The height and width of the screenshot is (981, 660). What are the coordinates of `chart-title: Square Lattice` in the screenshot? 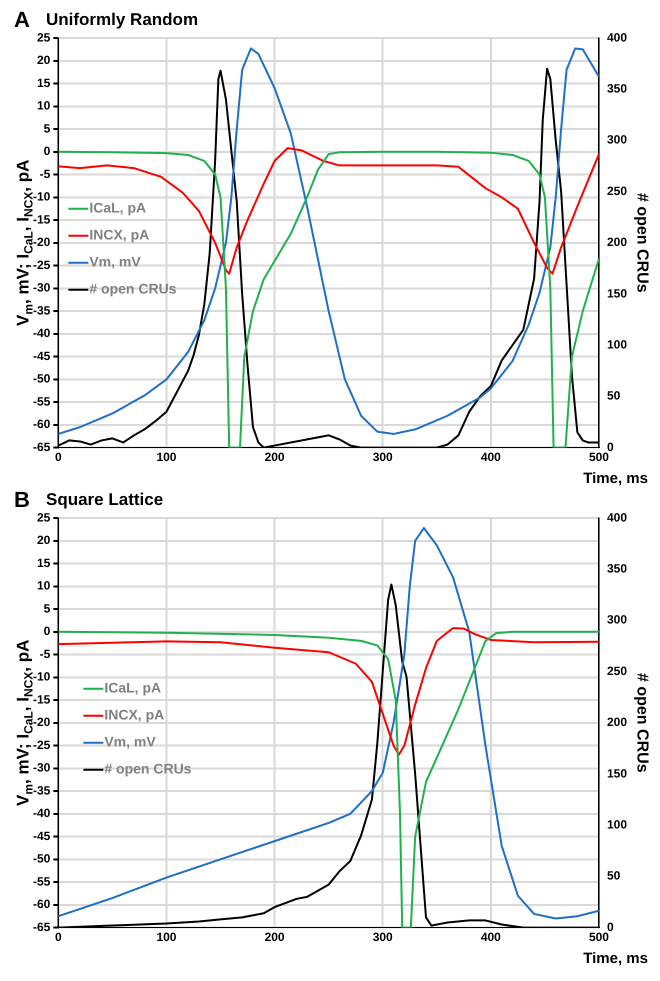 It's located at (105, 500).